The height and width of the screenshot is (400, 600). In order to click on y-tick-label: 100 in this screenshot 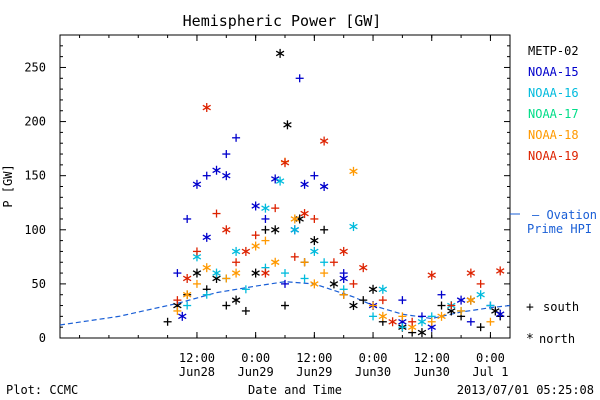, I will do `click(35, 230)`.